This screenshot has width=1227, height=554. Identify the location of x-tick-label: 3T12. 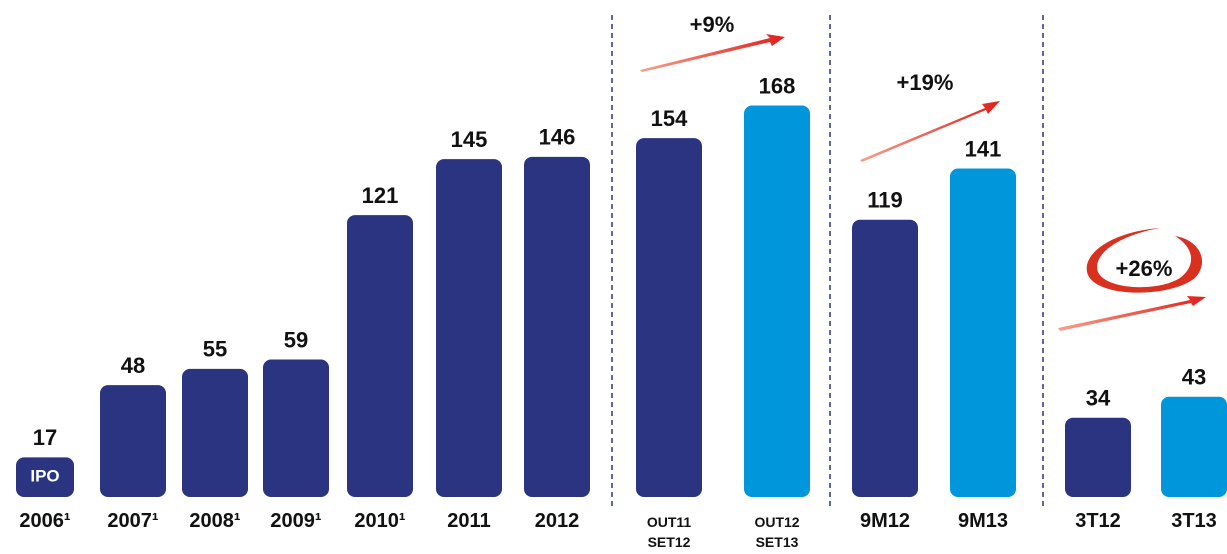
(1098, 521).